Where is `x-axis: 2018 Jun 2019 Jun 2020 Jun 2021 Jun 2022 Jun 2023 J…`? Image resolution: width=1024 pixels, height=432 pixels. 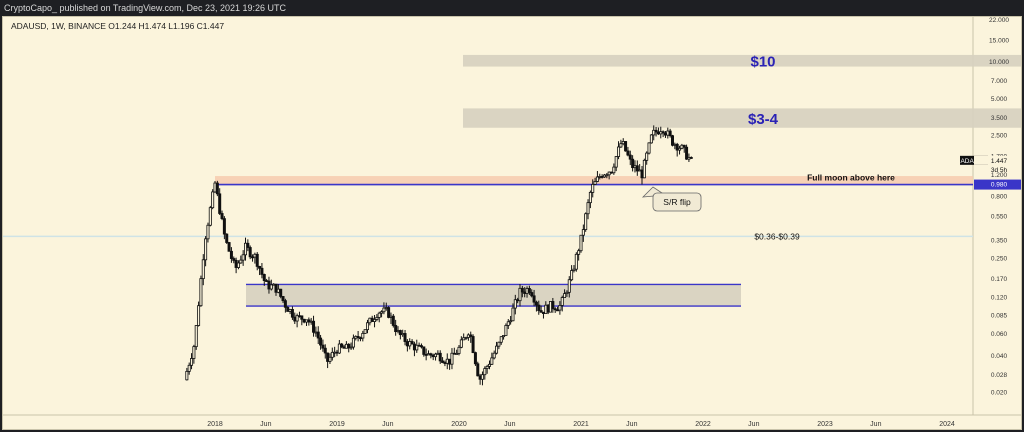 x-axis: 2018 Jun 2019 Jun 2020 Jun 2021 Jun 2022 Jun 2023 J… is located at coordinates (581, 424).